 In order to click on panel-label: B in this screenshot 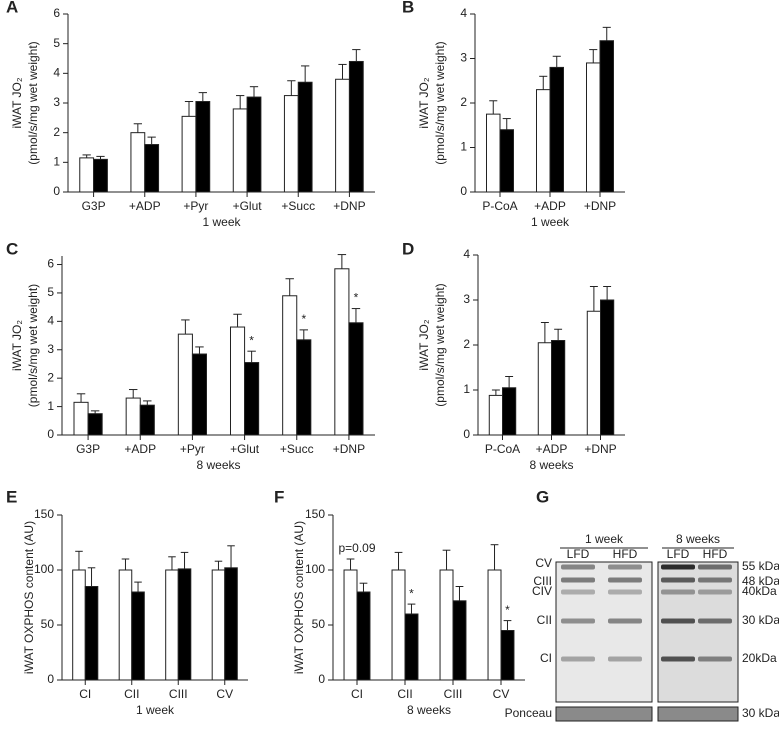, I will do `click(408, 8)`.